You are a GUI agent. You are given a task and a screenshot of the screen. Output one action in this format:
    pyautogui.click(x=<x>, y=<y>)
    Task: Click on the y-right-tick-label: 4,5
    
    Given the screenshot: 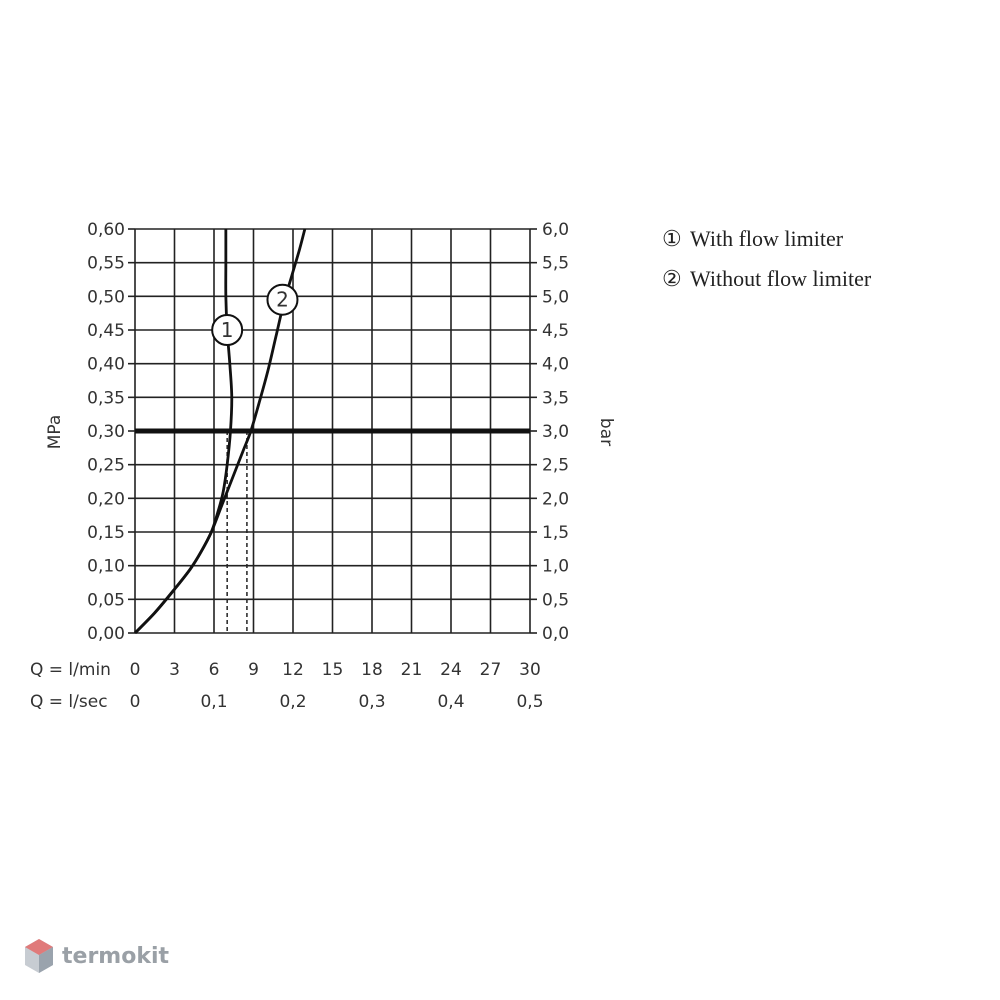 What is the action you would take?
    pyautogui.click(x=555, y=331)
    